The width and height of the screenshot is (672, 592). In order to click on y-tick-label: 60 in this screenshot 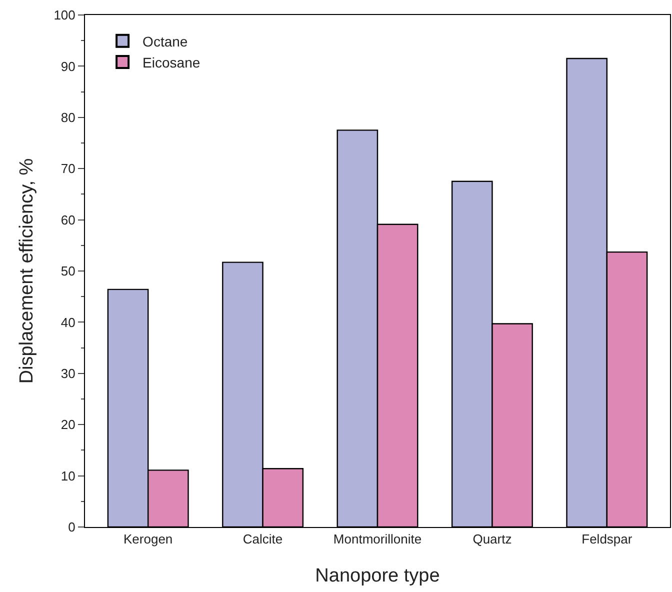, I will do `click(68, 220)`.